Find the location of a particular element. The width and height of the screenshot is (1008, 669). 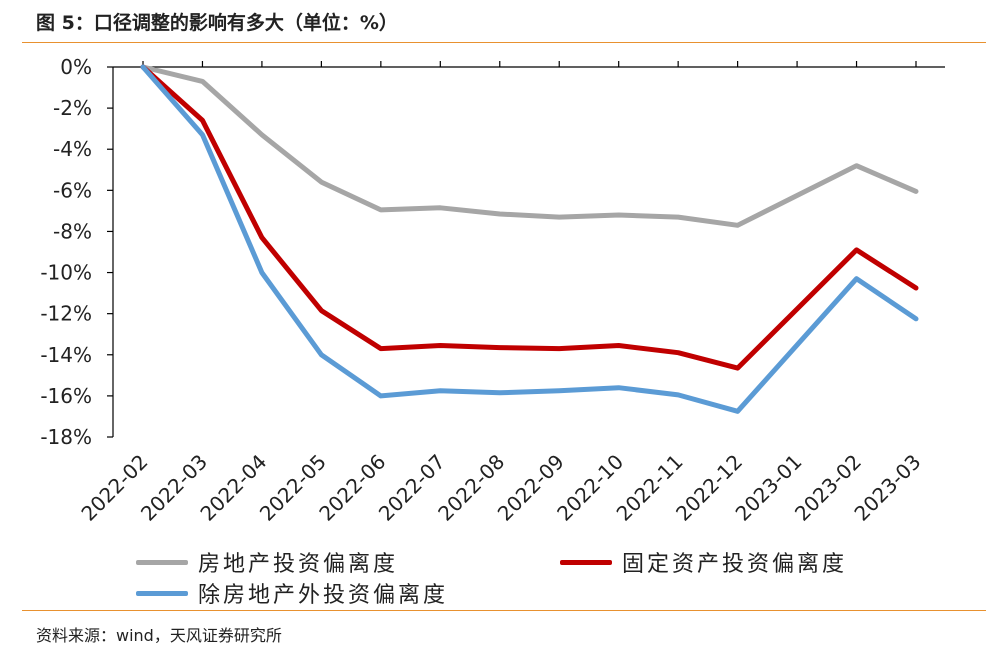

legend-swatch-ex-real-estate is located at coordinates (162, 593).